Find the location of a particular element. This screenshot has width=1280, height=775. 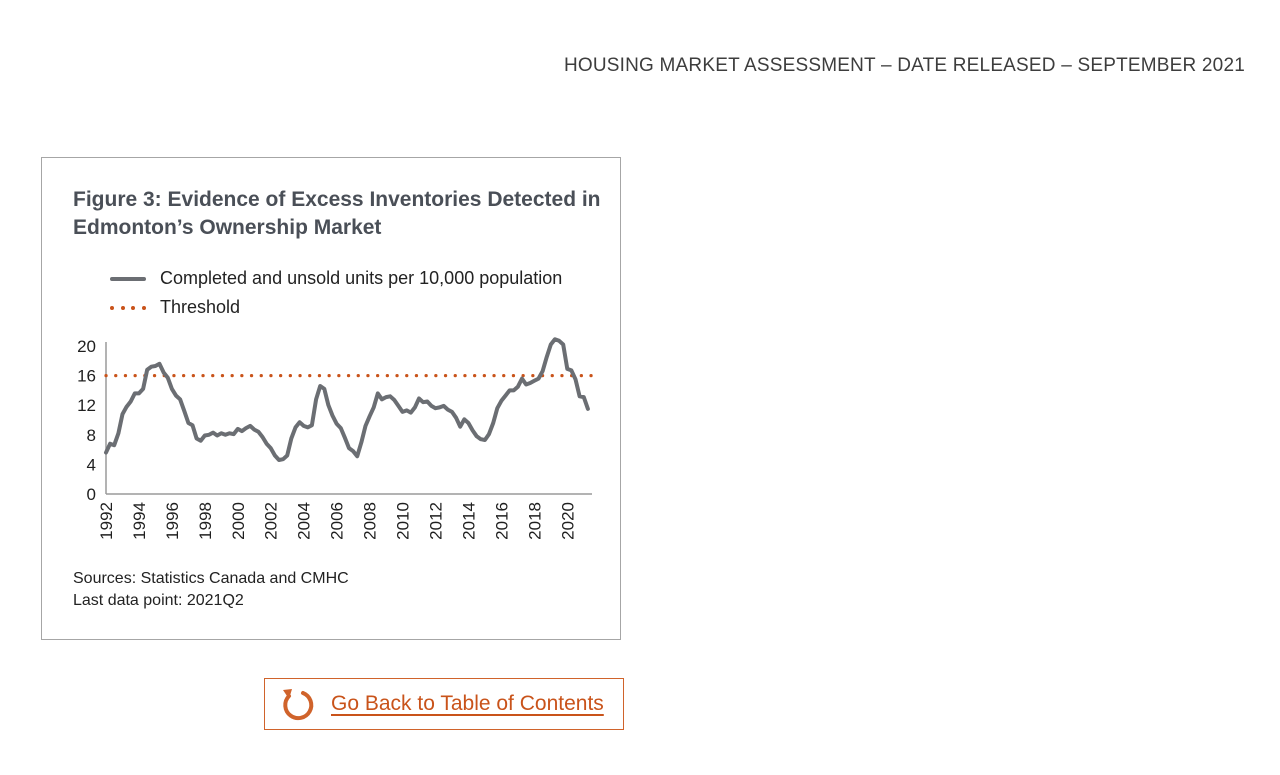

back-to-toc-label: Go Back to Table of Contents is located at coordinates (467, 703).